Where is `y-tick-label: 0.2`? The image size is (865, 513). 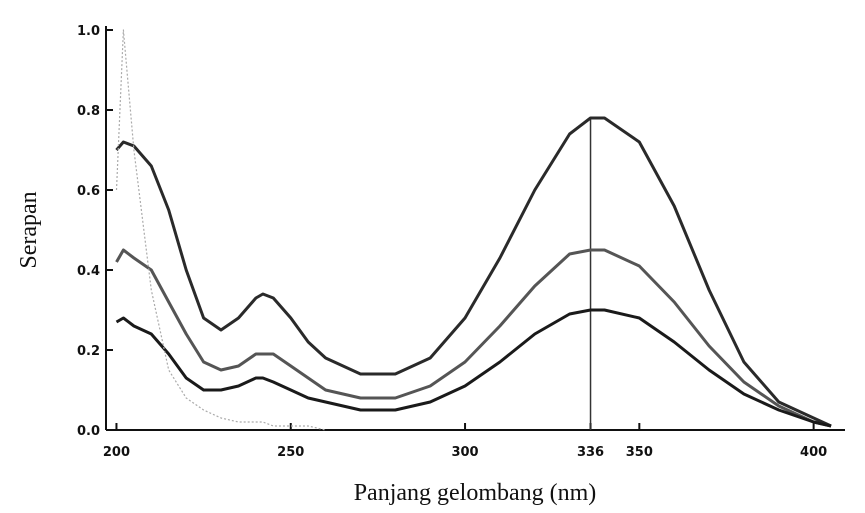
y-tick-label: 0.2 is located at coordinates (88, 351).